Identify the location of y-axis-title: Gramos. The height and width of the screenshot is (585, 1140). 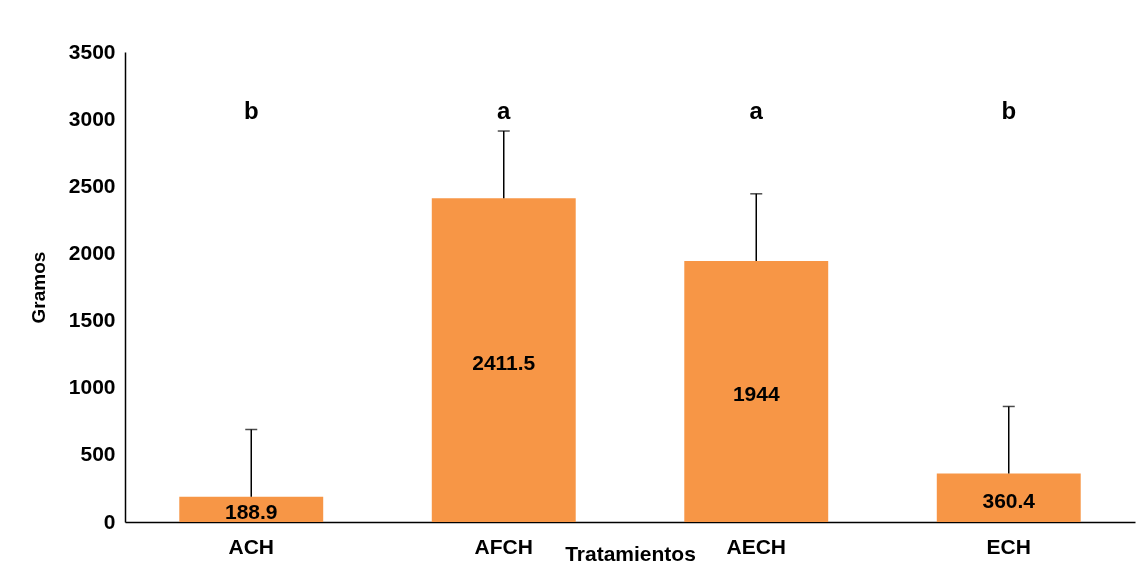
(38, 287).